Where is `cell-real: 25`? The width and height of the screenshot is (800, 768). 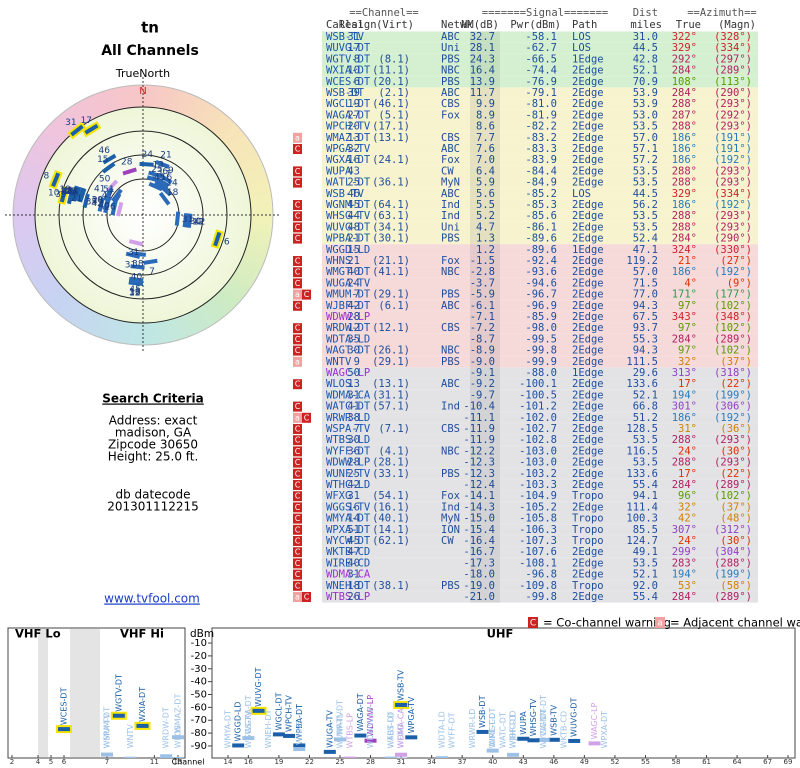
cell-real: 25 is located at coordinates (353, 474).